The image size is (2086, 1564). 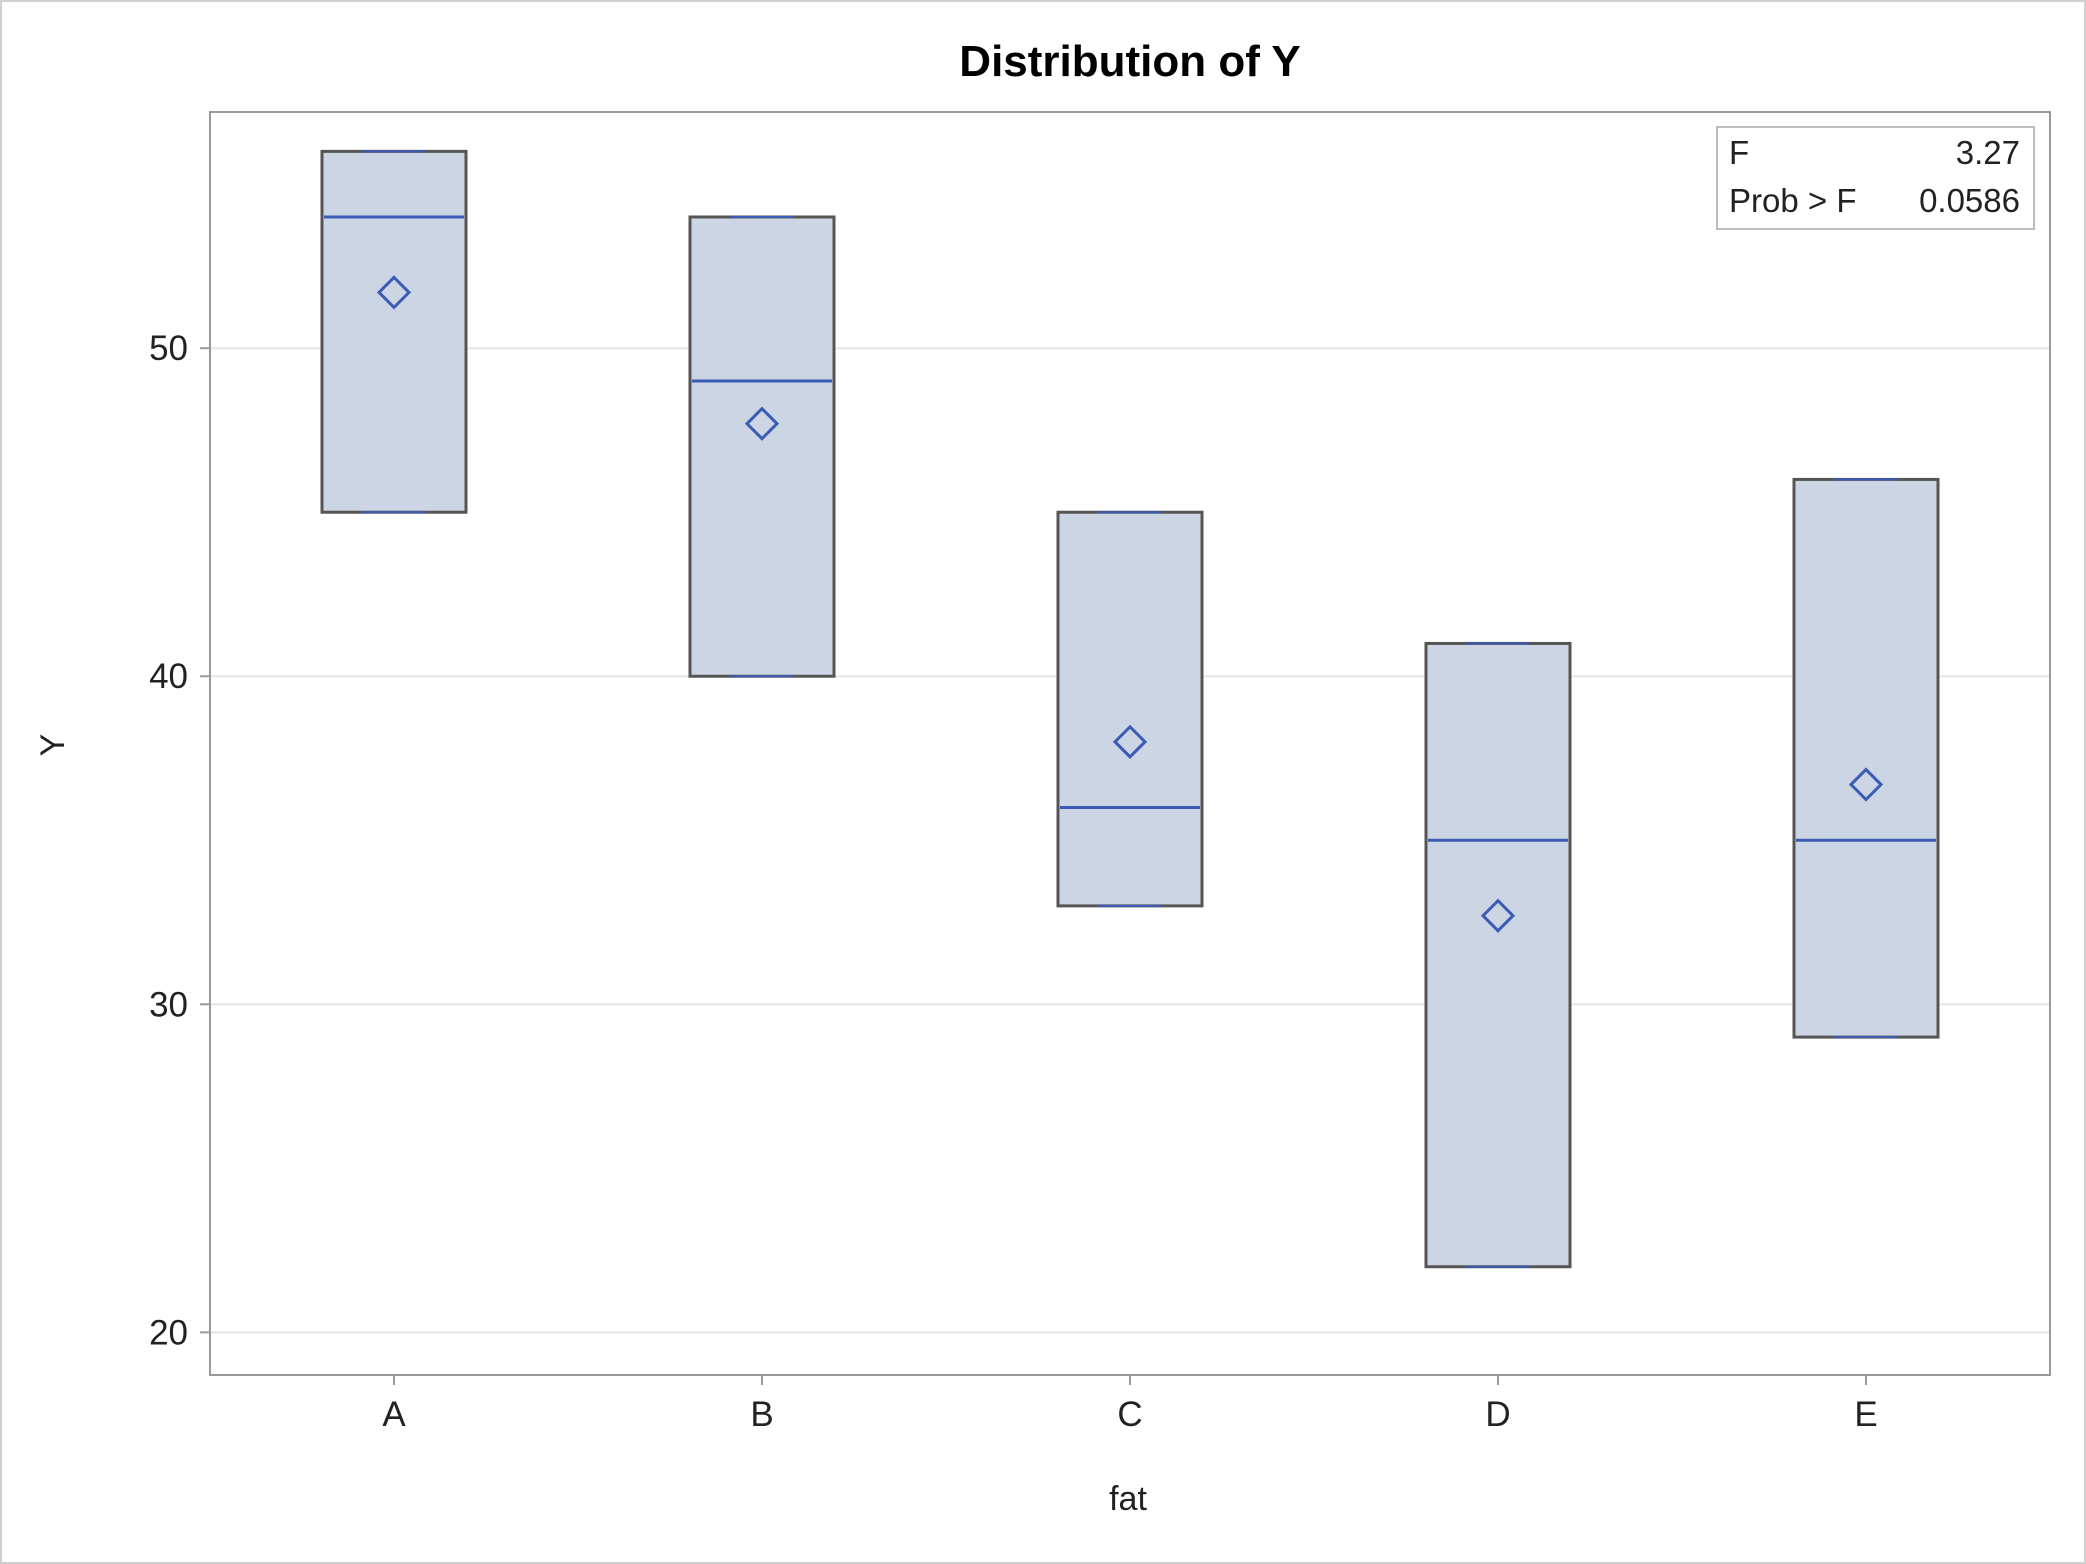 I want to click on mean-marker-E, so click(x=1866, y=784).